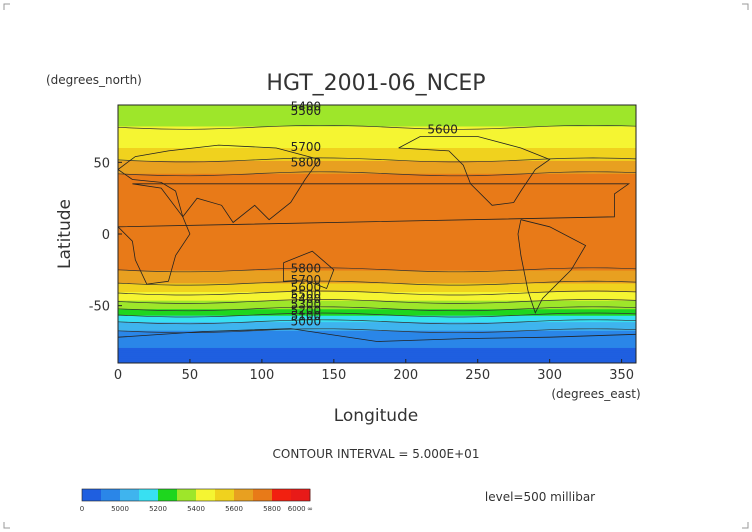 This screenshot has width=752, height=532. Describe the element at coordinates (120, 509) in the screenshot. I see `legend-tick-label: 5000` at that location.